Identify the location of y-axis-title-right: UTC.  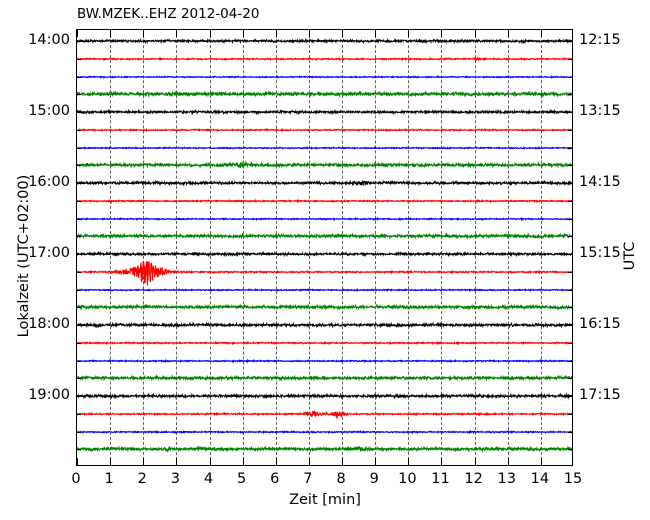
(630, 256).